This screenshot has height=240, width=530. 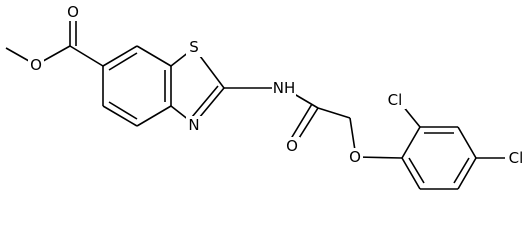 I want to click on atom-label: N, so click(x=193, y=125).